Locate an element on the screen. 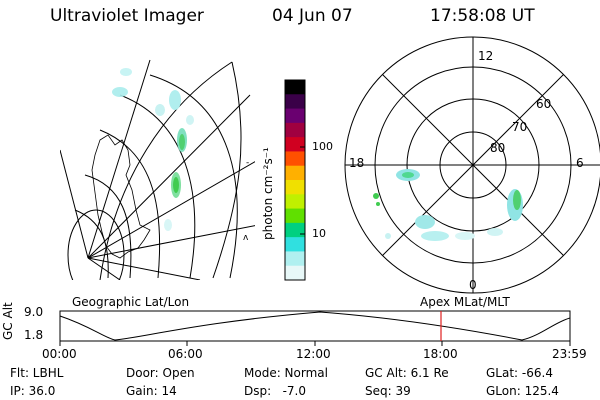 The height and width of the screenshot is (400, 600). map-tick-mark: ʌ is located at coordinates (246, 238).